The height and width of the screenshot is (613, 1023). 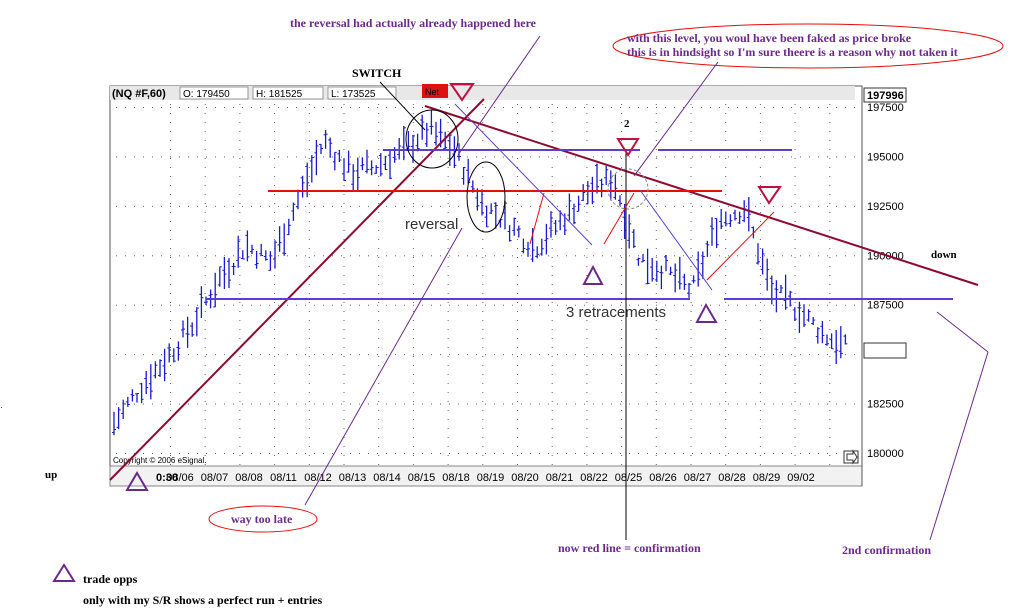 What do you see at coordinates (663, 478) in the screenshot?
I see `x-tick-label: 08/26` at bounding box center [663, 478].